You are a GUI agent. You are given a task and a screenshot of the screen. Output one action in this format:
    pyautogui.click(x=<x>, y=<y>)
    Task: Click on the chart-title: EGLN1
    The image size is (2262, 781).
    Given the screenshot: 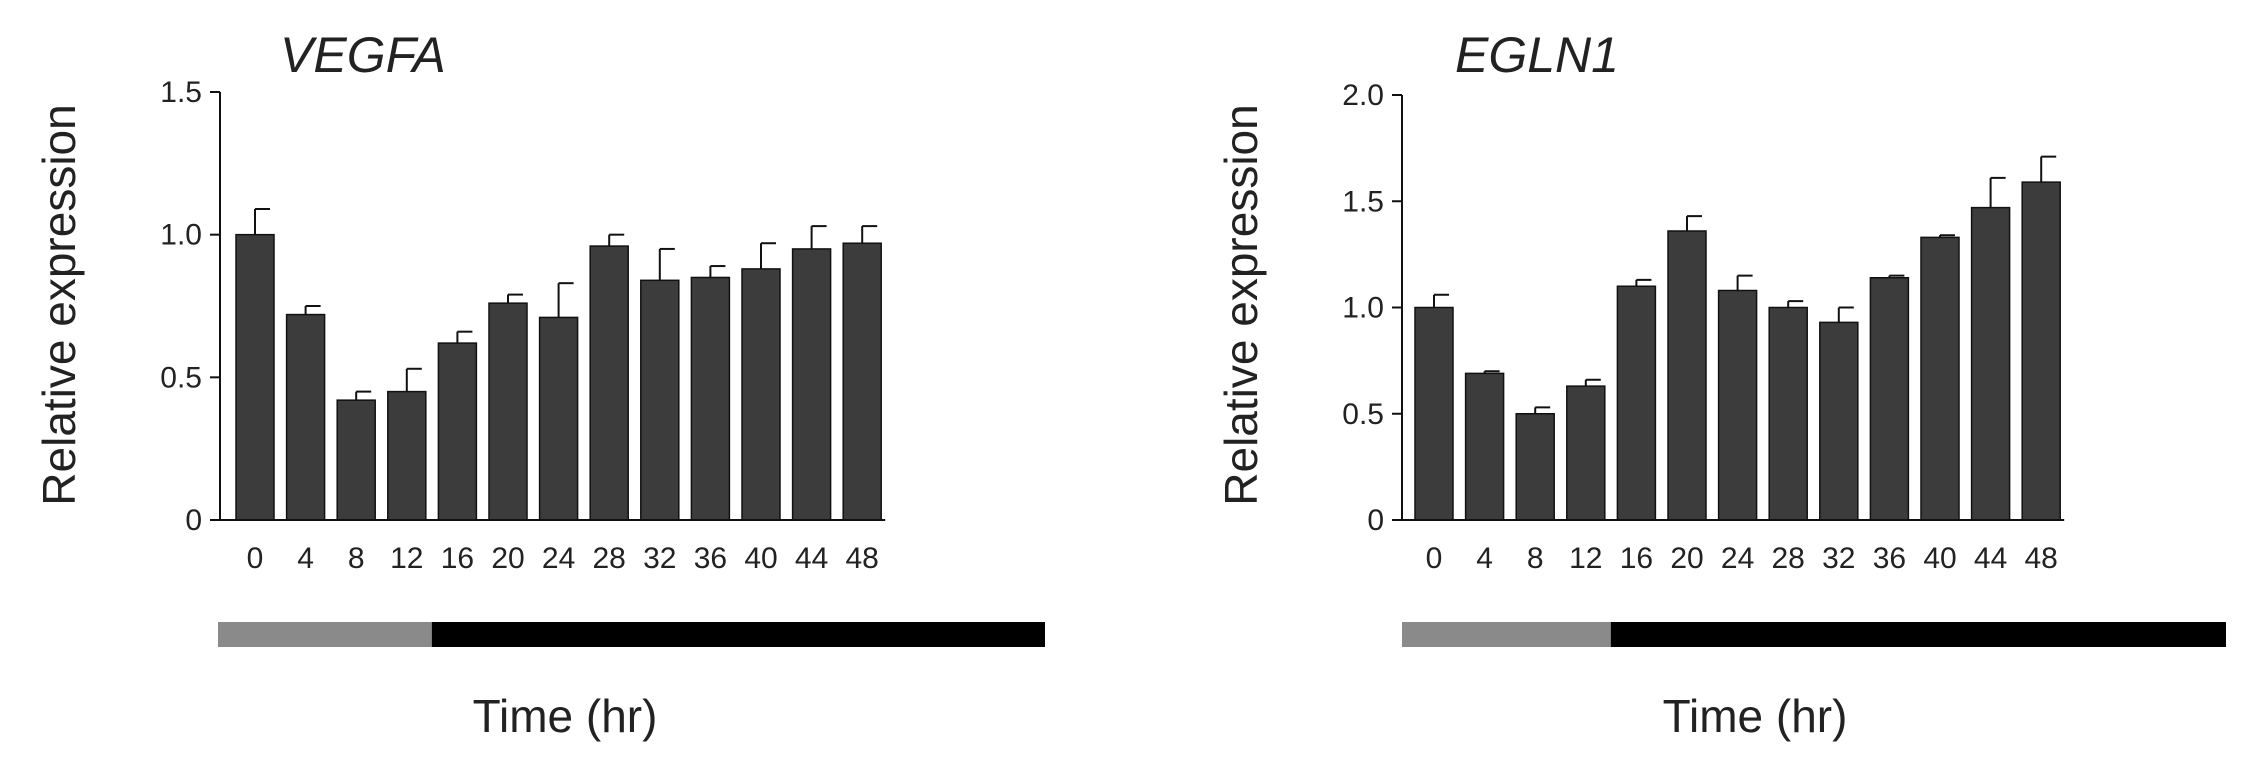 What is the action you would take?
    pyautogui.click(x=1537, y=55)
    